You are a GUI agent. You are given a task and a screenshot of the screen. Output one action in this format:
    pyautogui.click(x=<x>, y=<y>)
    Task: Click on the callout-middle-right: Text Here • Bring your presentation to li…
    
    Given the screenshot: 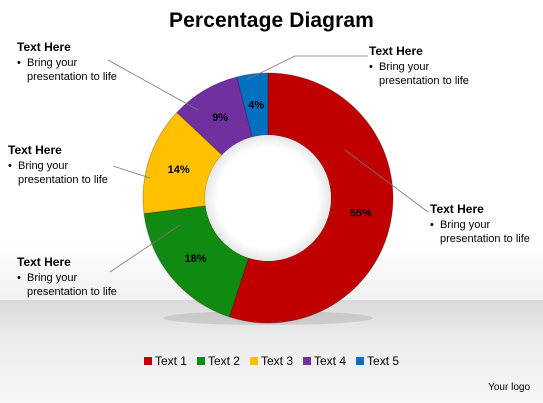 What is the action you would take?
    pyautogui.click(x=480, y=224)
    